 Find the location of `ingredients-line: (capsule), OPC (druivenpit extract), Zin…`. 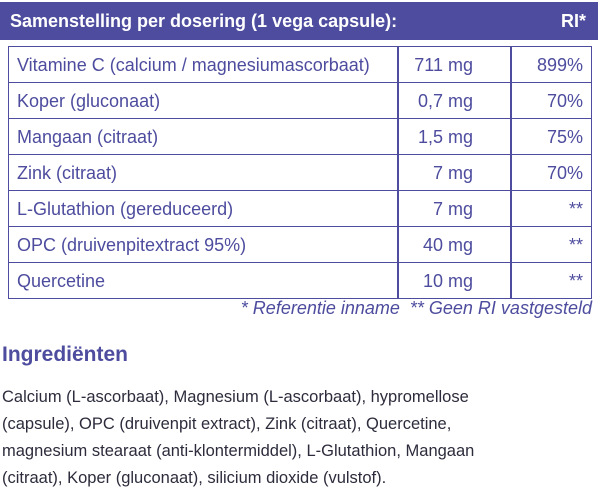

ingredients-line: (capsule), OPC (druivenpit extract), Zin… is located at coordinates (227, 424).